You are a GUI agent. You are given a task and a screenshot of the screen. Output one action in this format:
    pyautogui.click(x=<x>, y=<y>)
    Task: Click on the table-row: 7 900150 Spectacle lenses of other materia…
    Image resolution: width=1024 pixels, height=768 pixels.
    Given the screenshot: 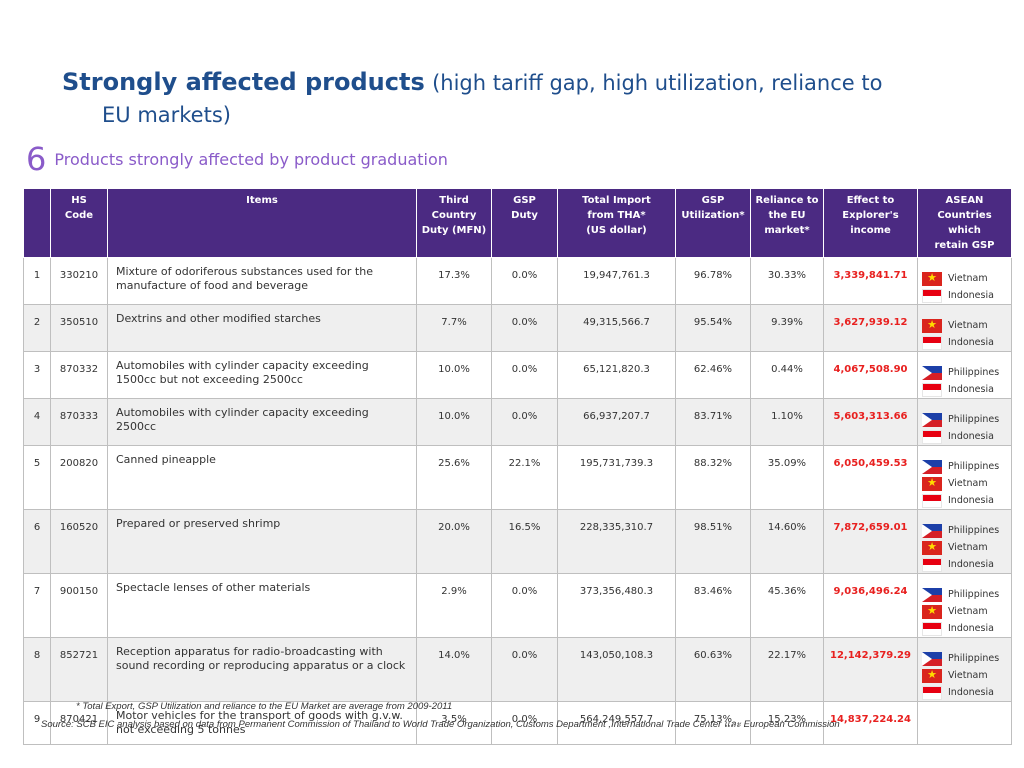 What is the action you would take?
    pyautogui.click(x=517, y=605)
    